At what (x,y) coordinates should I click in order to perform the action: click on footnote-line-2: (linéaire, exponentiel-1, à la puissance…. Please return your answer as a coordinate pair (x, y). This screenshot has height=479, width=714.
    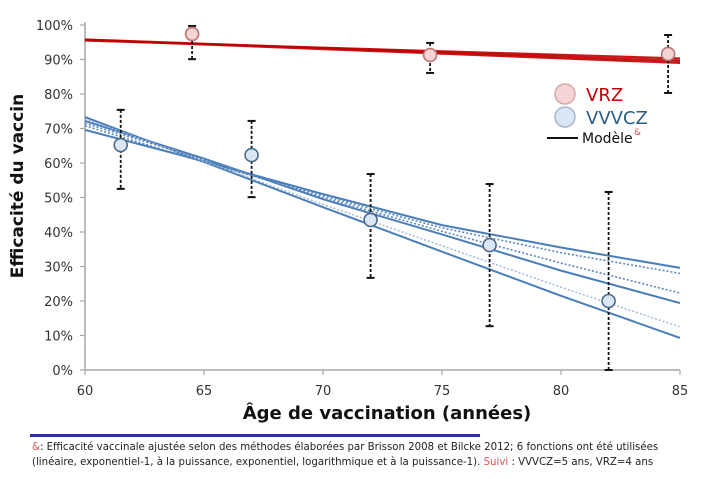
    Looking at the image, I should click on (372, 462).